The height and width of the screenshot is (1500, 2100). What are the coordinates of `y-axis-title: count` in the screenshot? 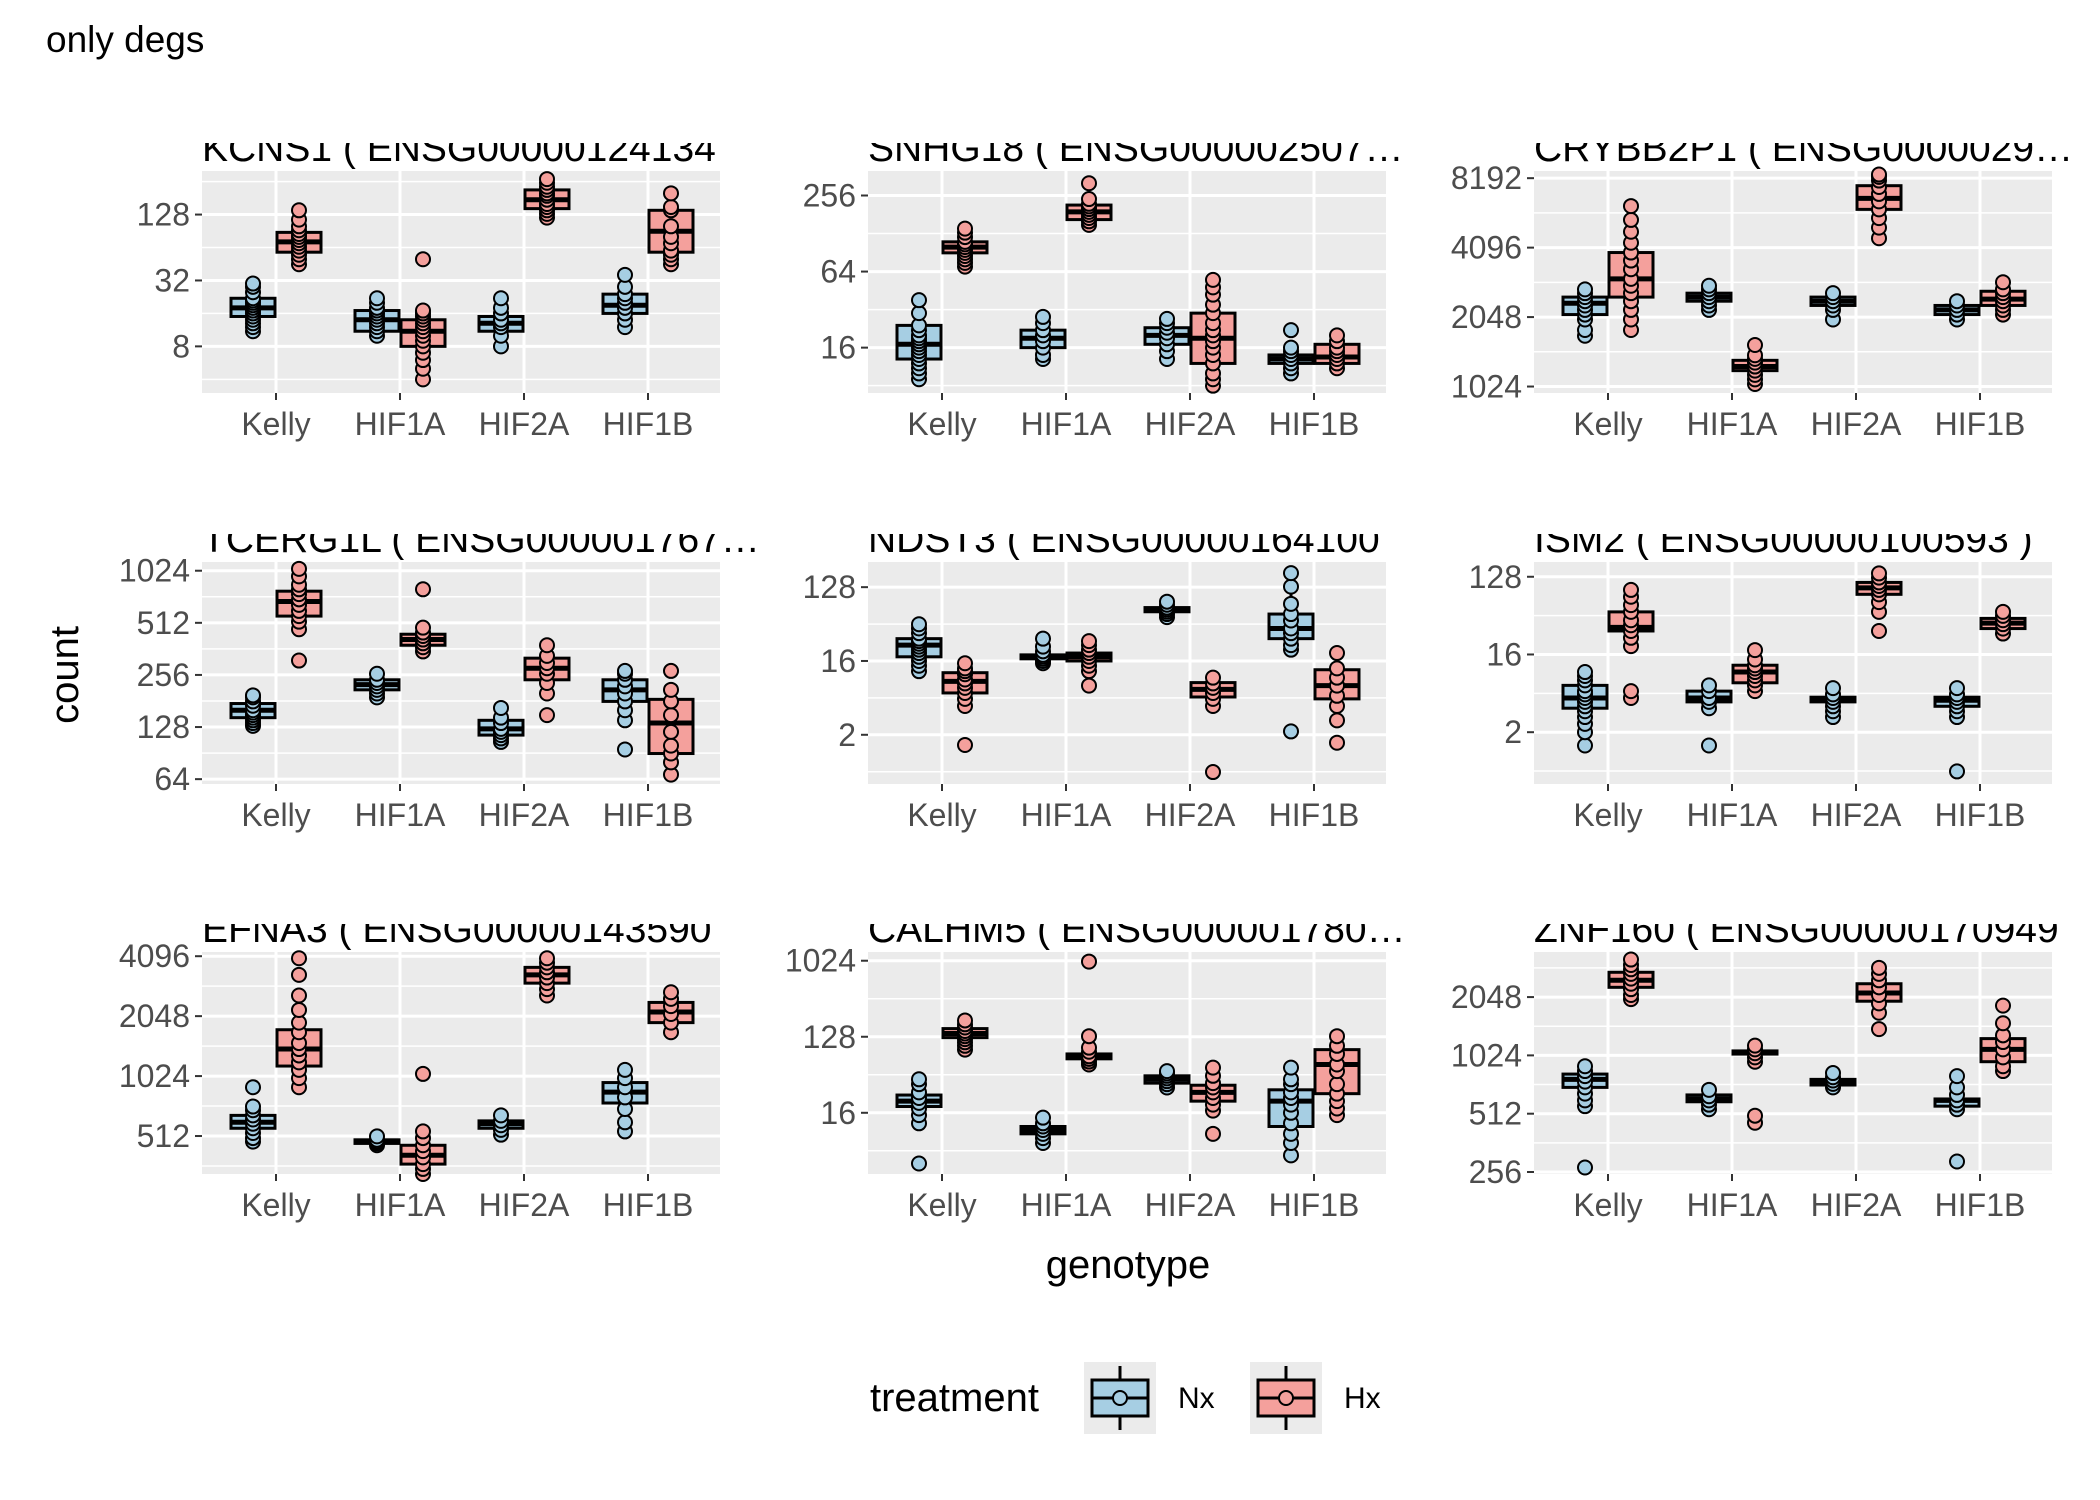 It's located at (65, 675).